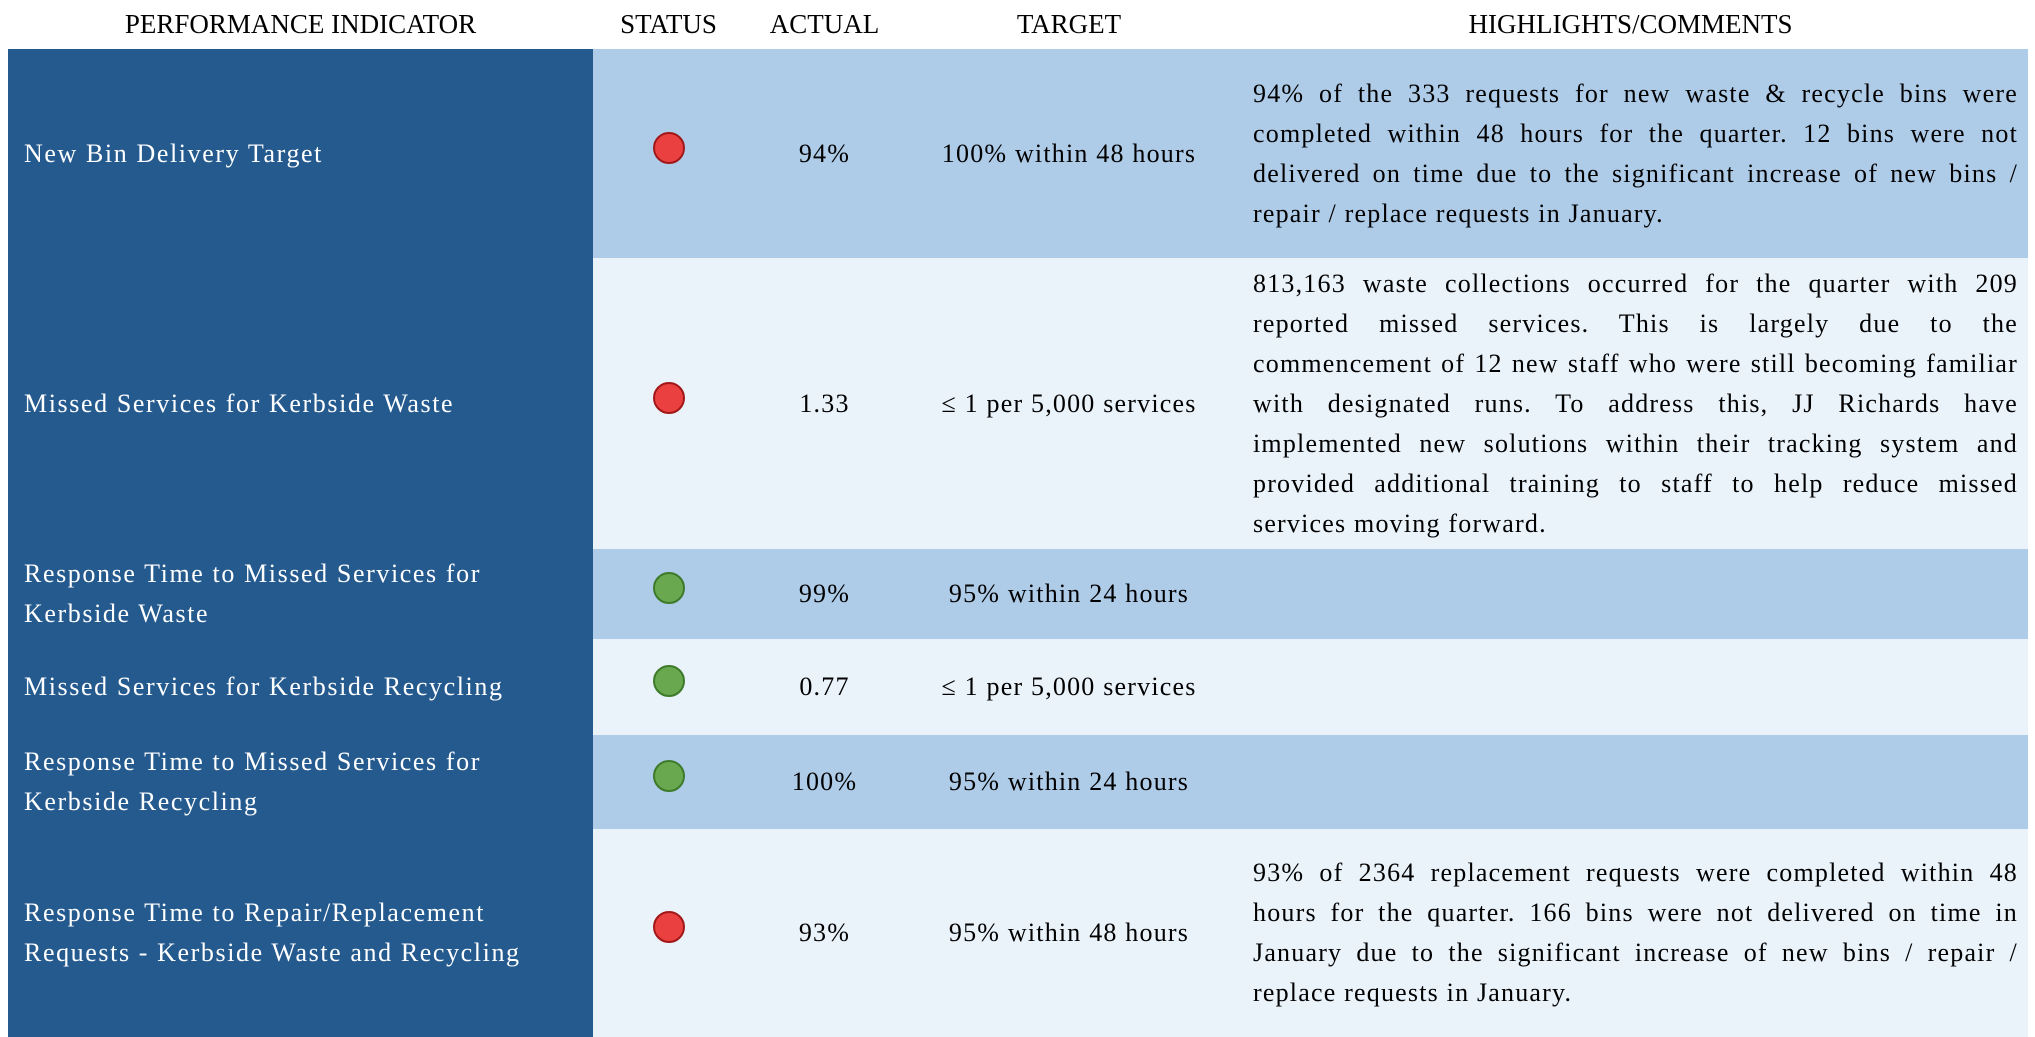  I want to click on indicator-text: New Bin Delivery Target, so click(174, 153).